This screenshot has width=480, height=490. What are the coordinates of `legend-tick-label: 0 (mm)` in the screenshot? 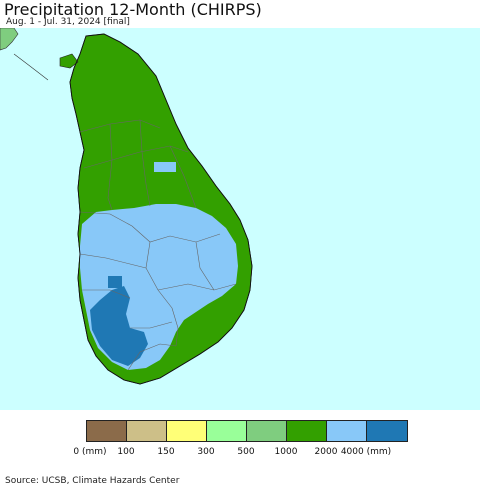 It's located at (90, 452).